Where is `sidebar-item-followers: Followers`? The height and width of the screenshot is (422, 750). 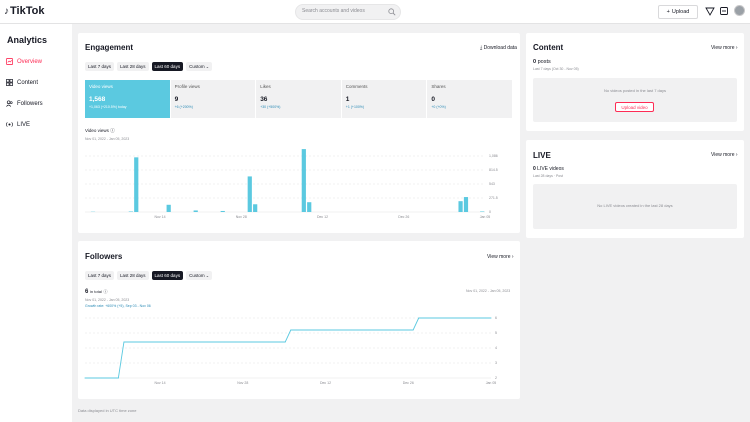
sidebar-item-followers: Followers is located at coordinates (24, 103).